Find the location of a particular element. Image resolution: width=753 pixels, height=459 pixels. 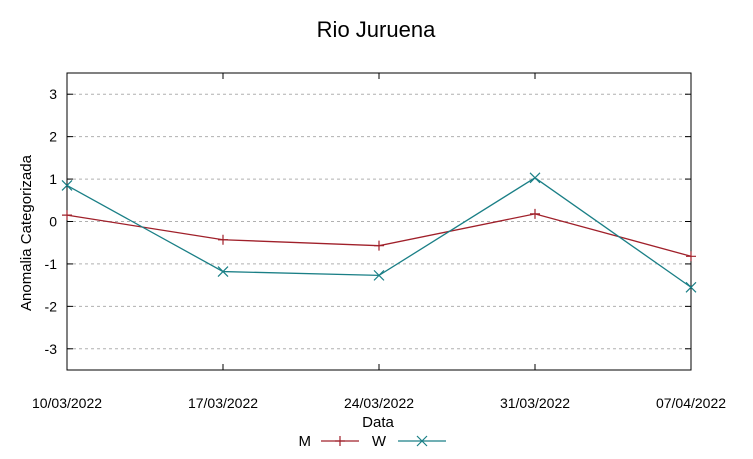

x-tick-label: 17/03/2022 is located at coordinates (223, 403).